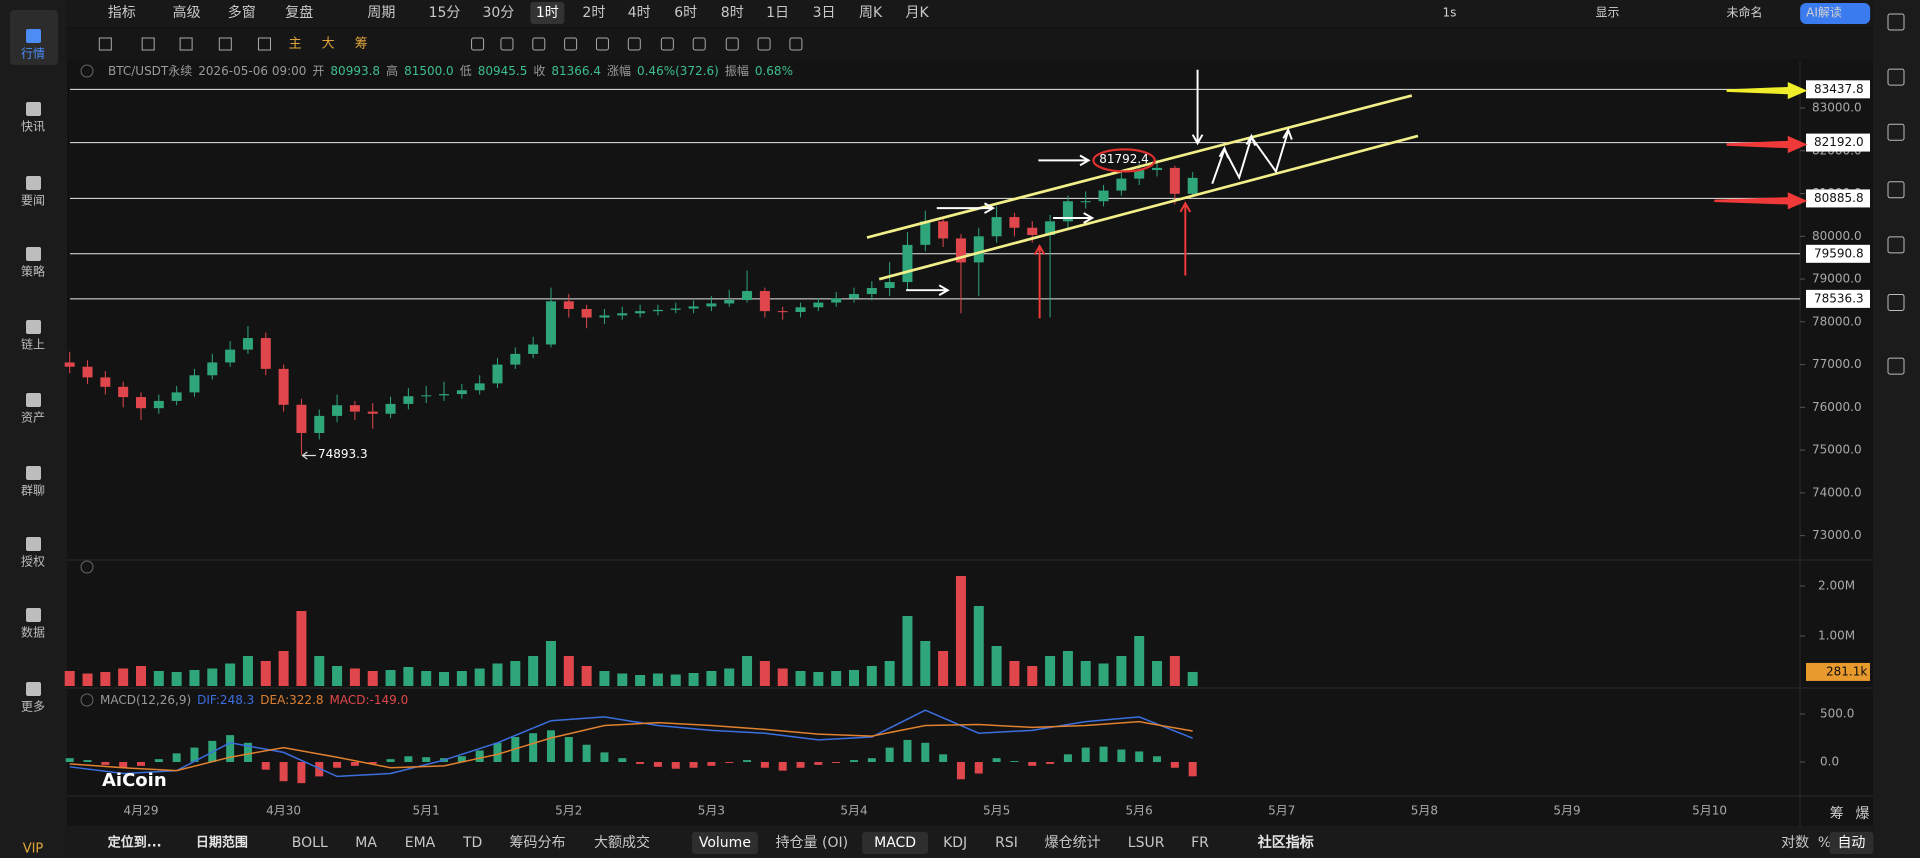 The width and height of the screenshot is (1920, 858). I want to click on toolbar-item: 高级, so click(187, 12).